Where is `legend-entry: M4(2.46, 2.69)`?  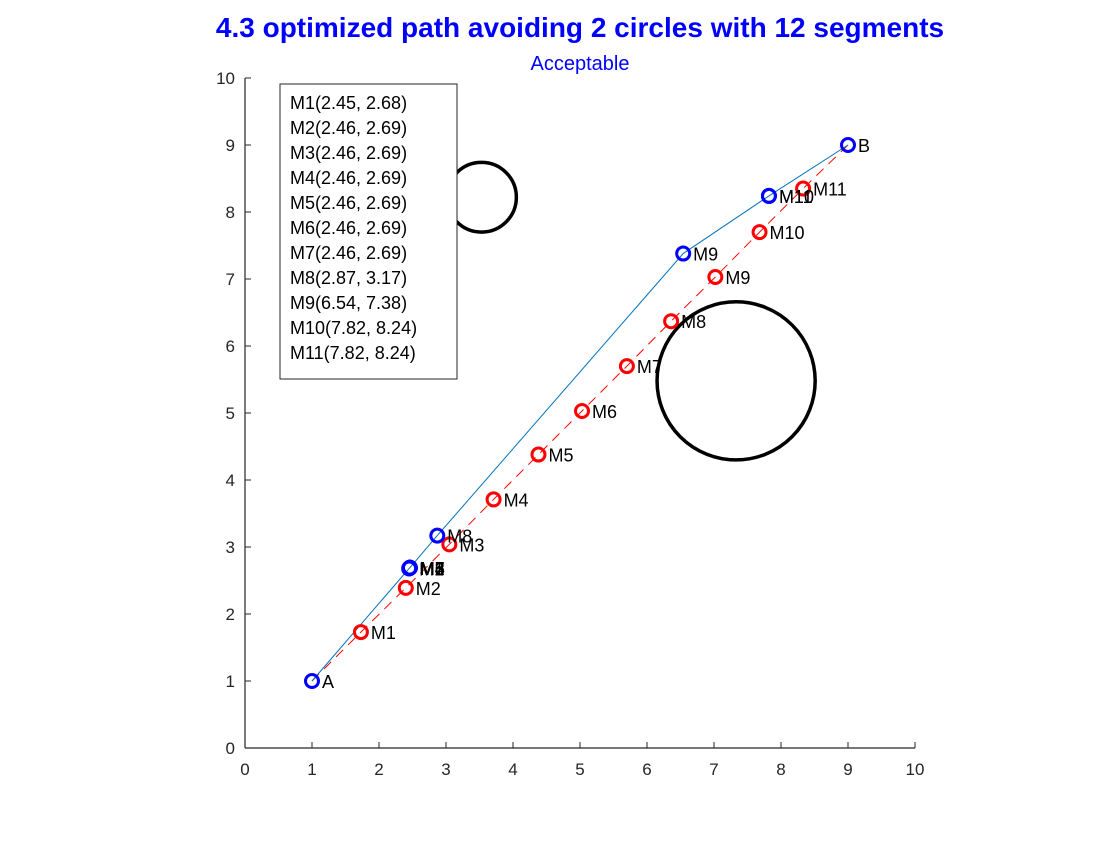 legend-entry: M4(2.46, 2.69) is located at coordinates (348, 178).